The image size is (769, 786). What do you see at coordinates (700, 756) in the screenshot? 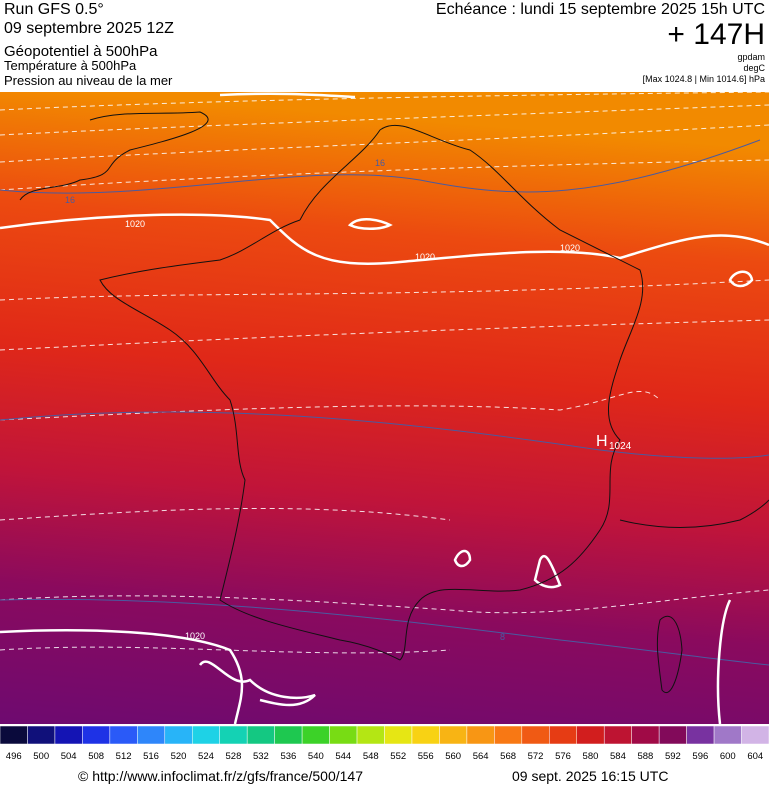
I see `colorbar-label: 596` at bounding box center [700, 756].